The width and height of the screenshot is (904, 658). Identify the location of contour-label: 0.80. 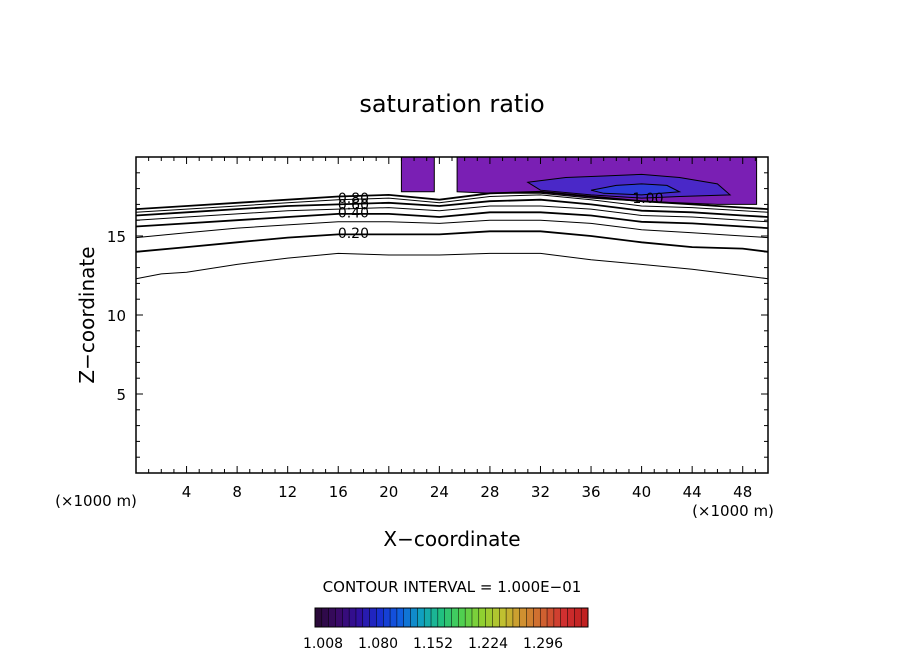
(353, 199).